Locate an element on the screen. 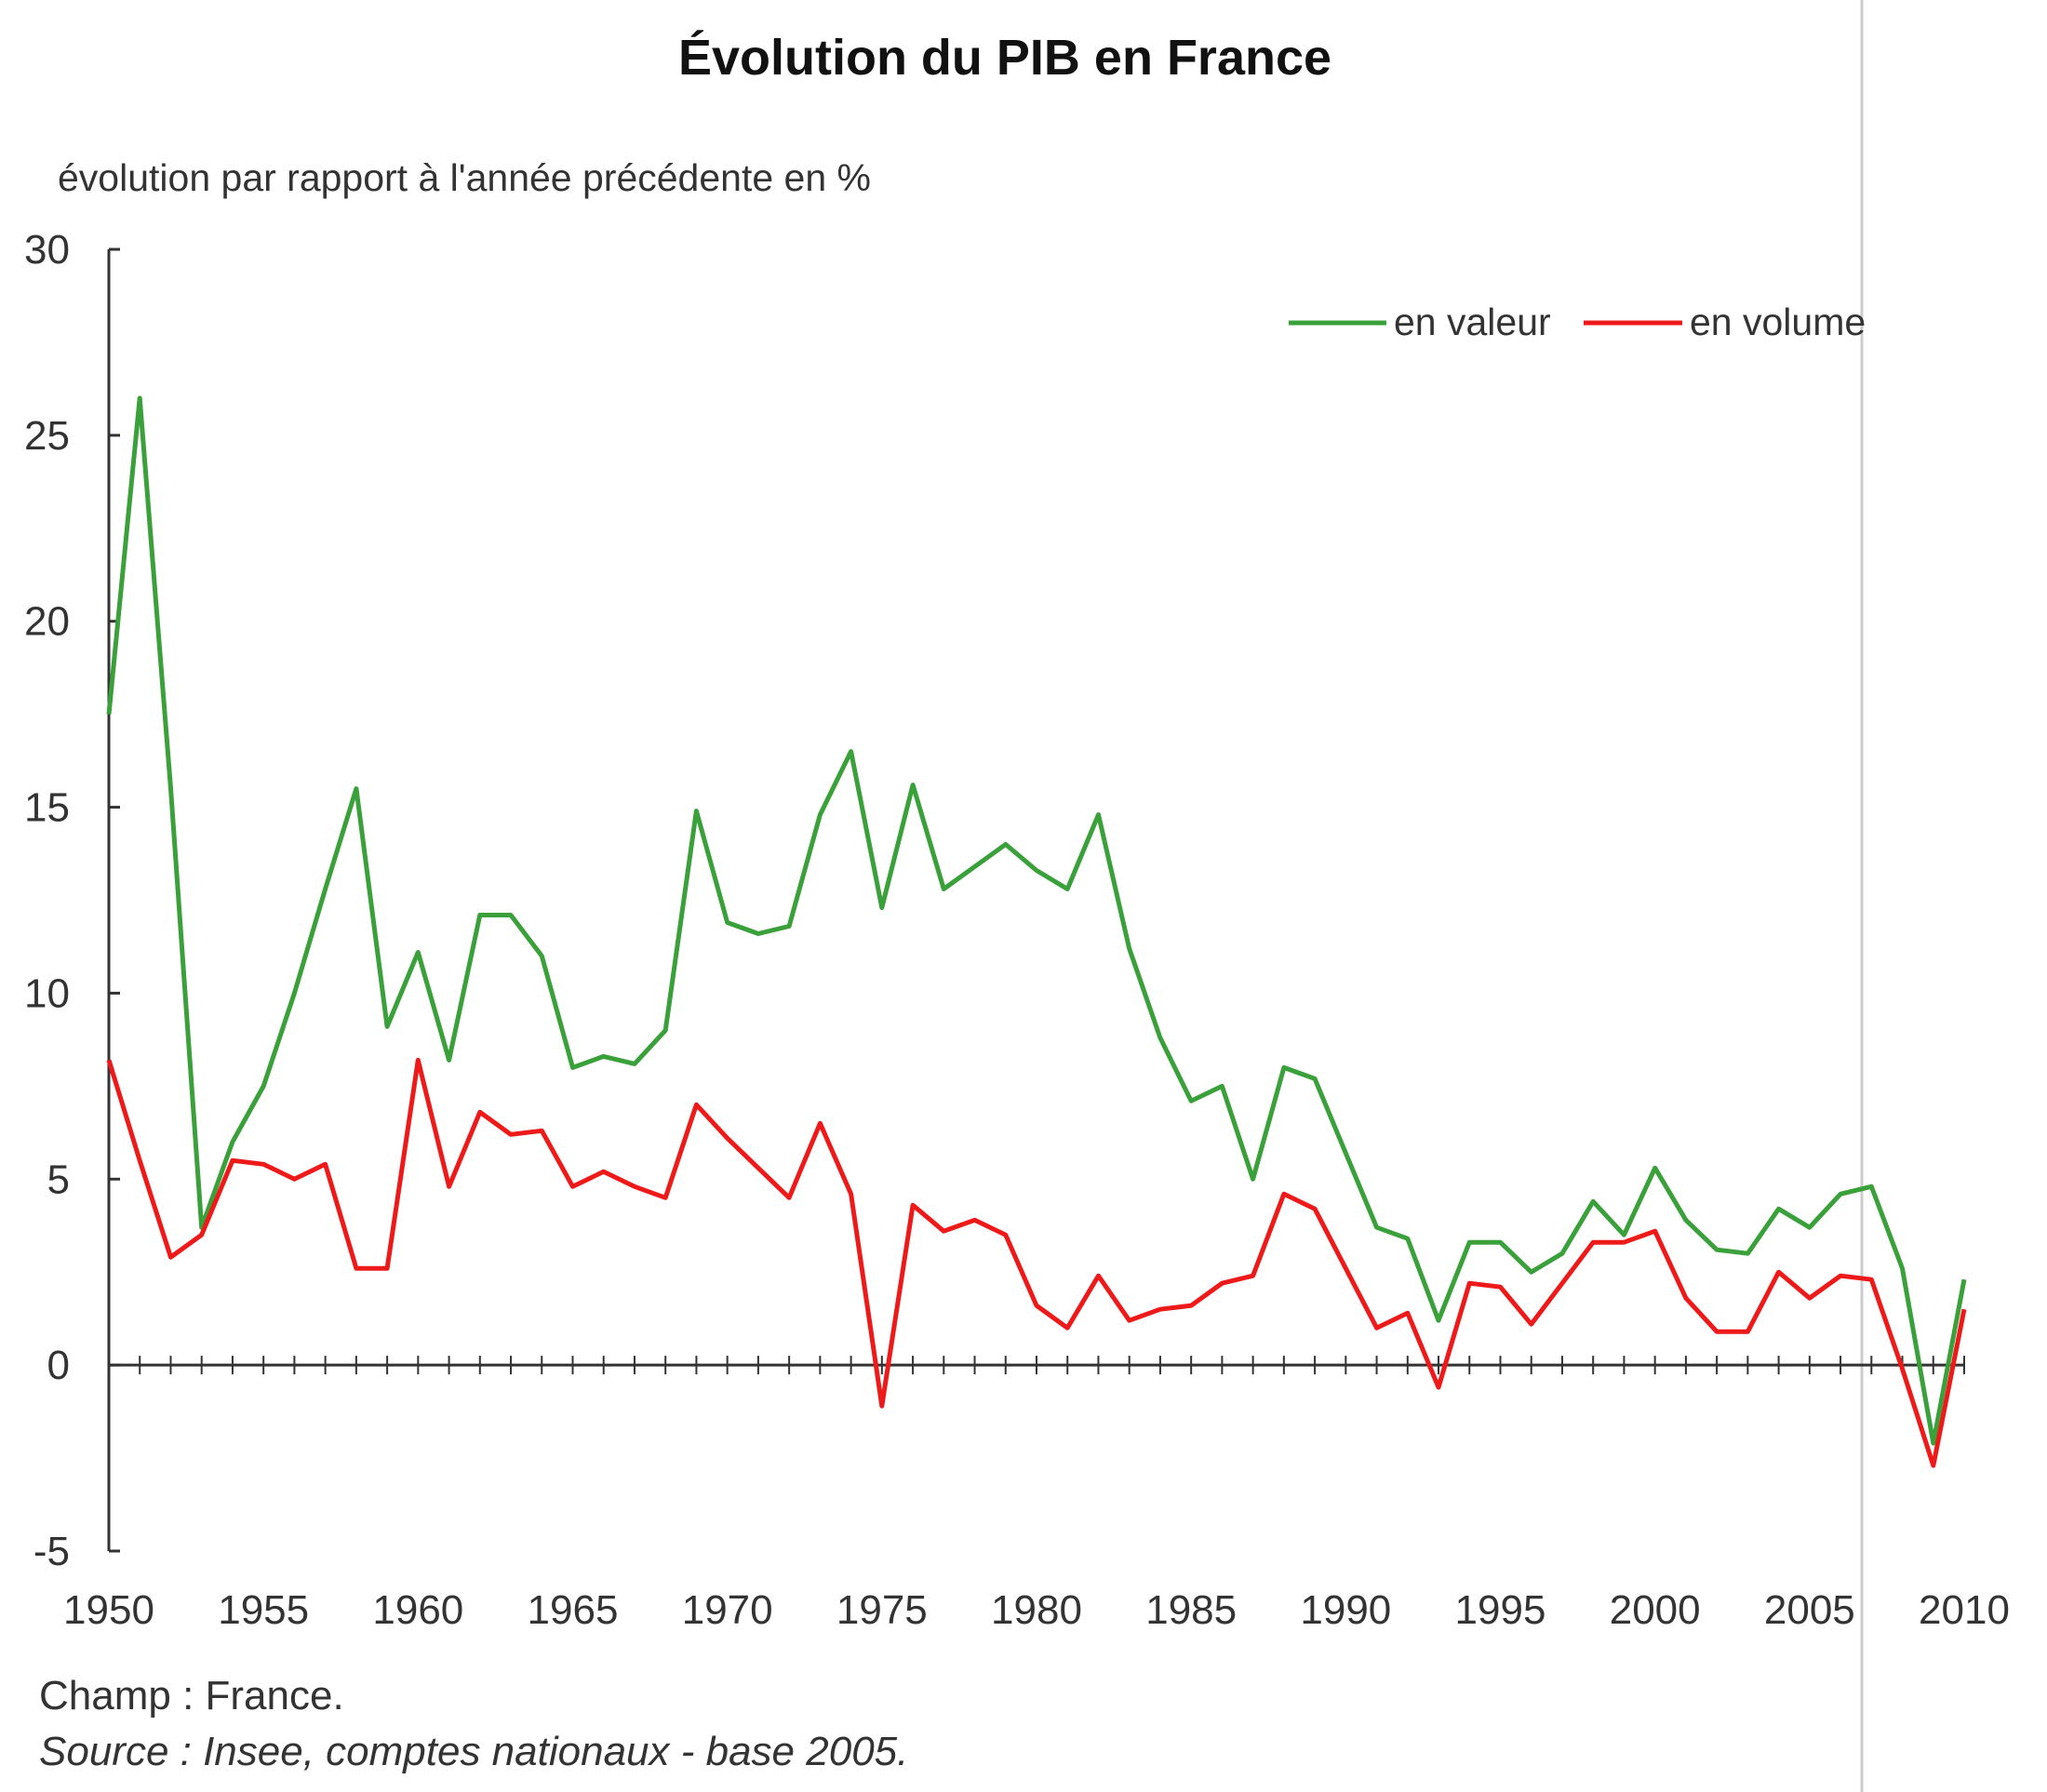  y-axis: 30 25 20 15 10 5 0 -5 is located at coordinates (72, 901).